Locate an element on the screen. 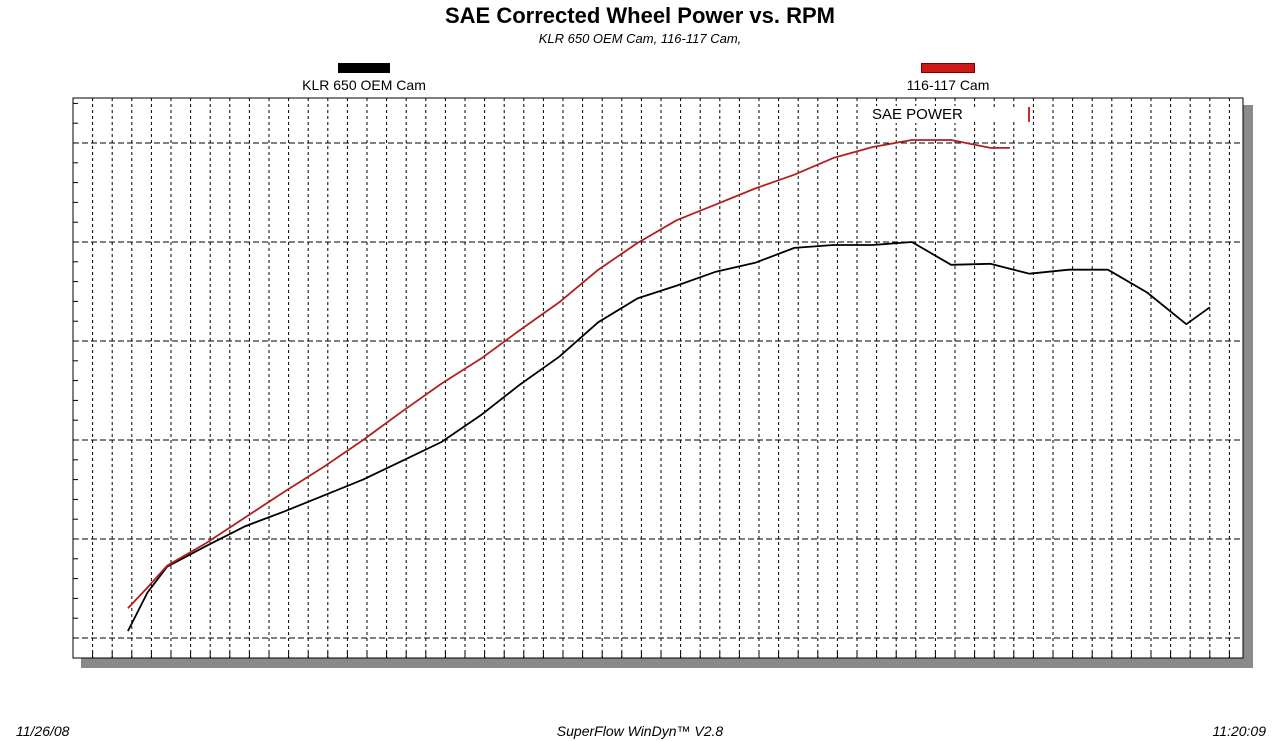 The image size is (1280, 741). legend-label-oem: KLR 650 OEM Cam is located at coordinates (364, 85).